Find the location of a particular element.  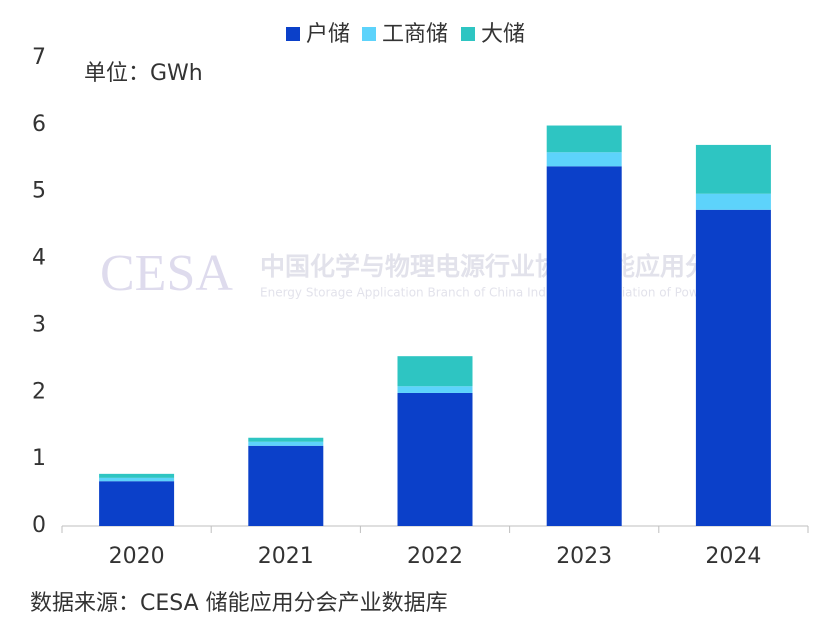

y-tick-label: 0 is located at coordinates (39, 525).